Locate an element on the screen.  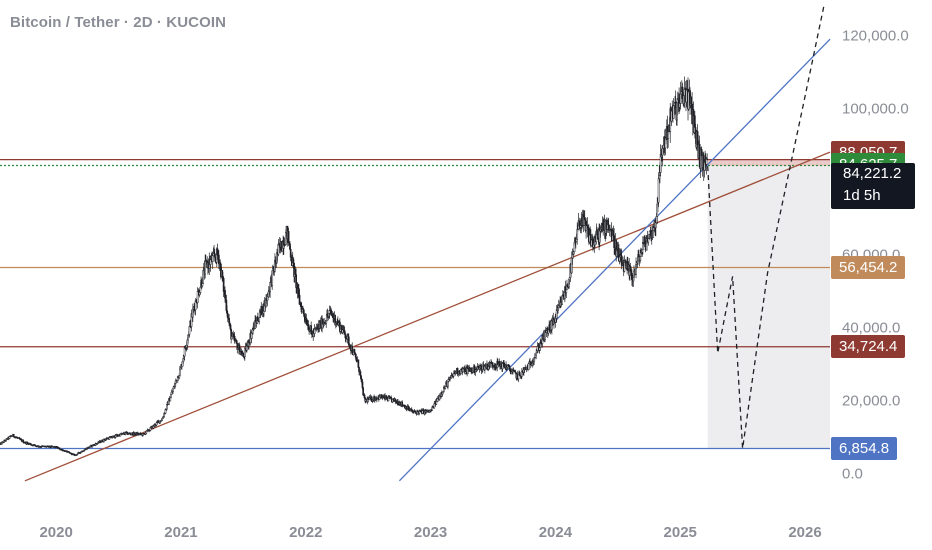
countdown-label: 1d 5h is located at coordinates (862, 195).